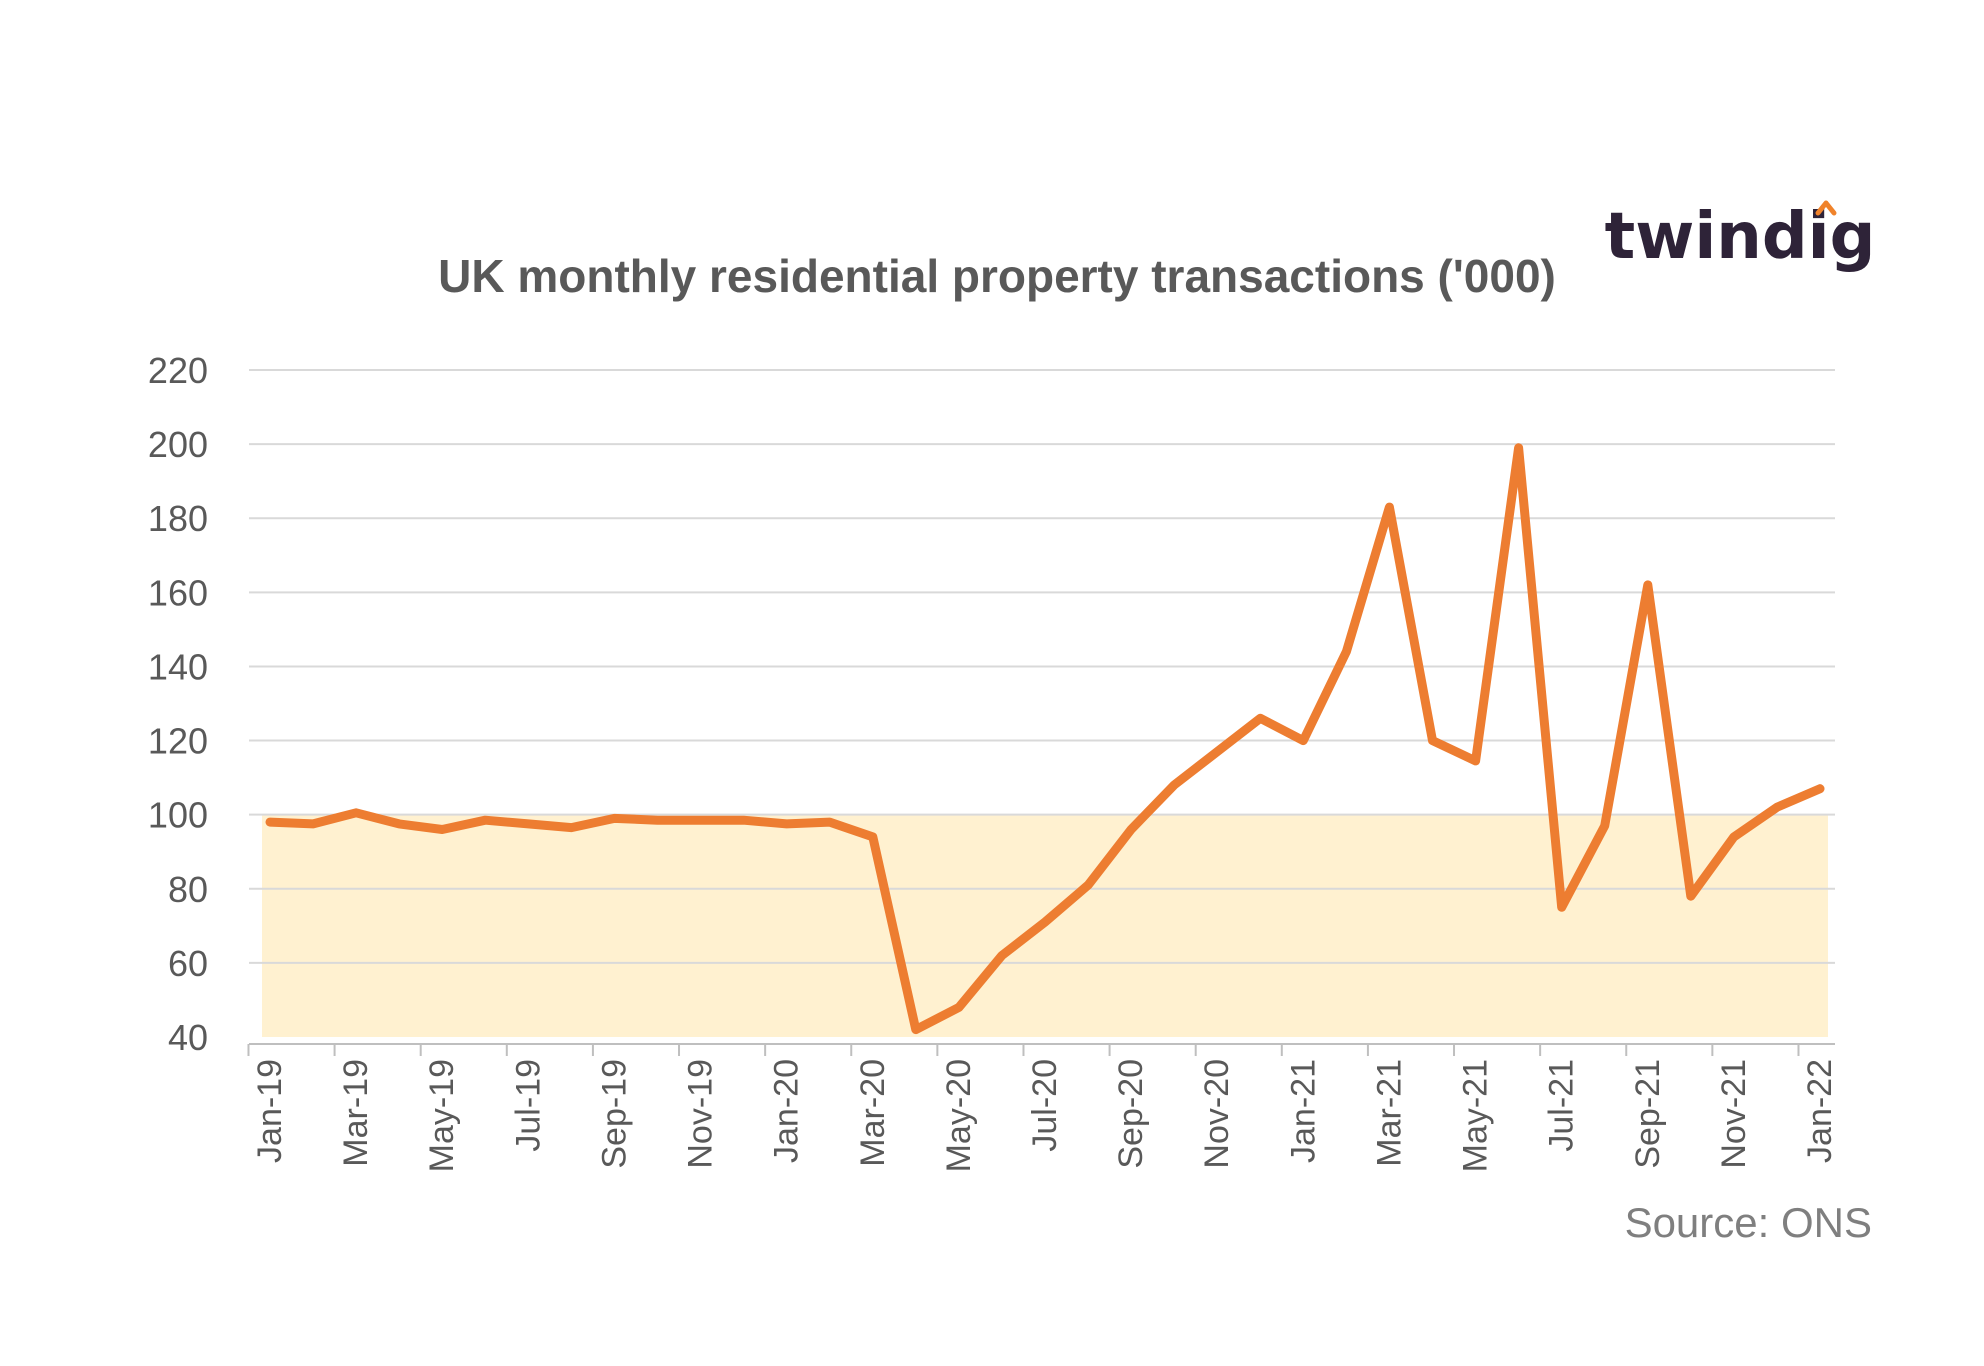  I want to click on x-tick-label: Nov-20, so click(1217, 1114).